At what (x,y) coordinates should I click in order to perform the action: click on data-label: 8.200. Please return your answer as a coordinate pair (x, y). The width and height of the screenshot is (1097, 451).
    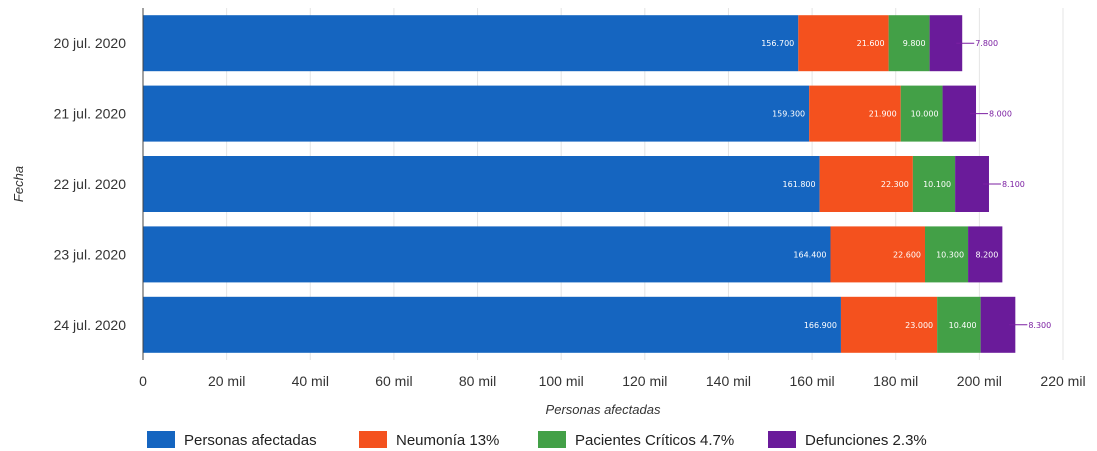
    Looking at the image, I should click on (986, 254).